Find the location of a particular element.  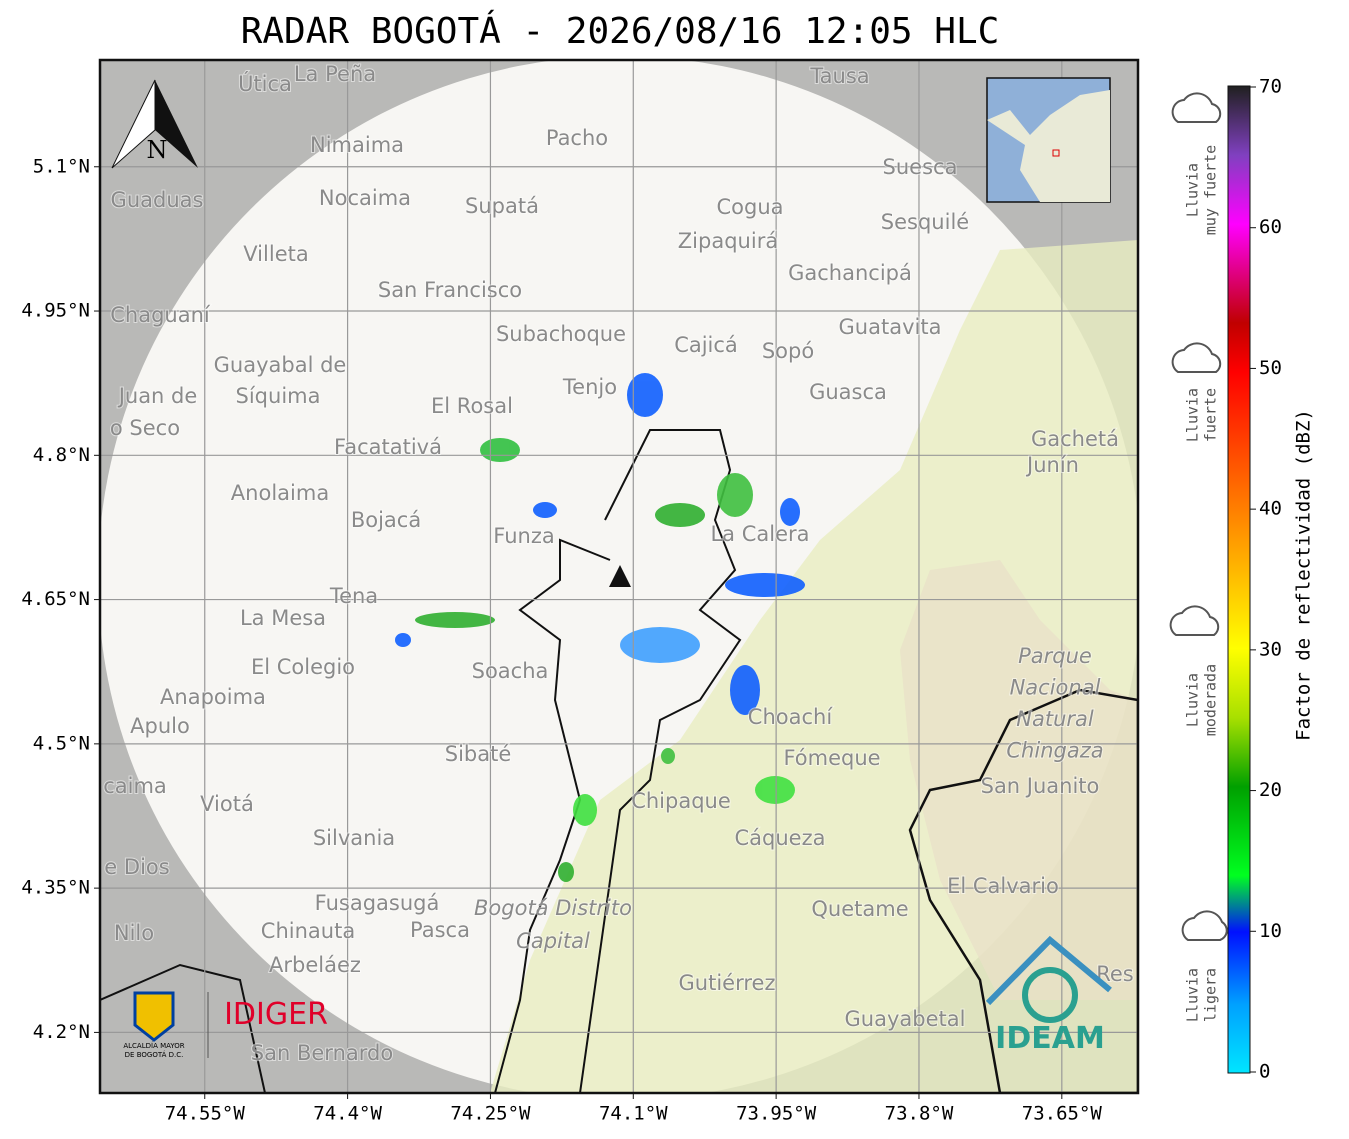

ideam-roof is located at coordinates (1048, 970).